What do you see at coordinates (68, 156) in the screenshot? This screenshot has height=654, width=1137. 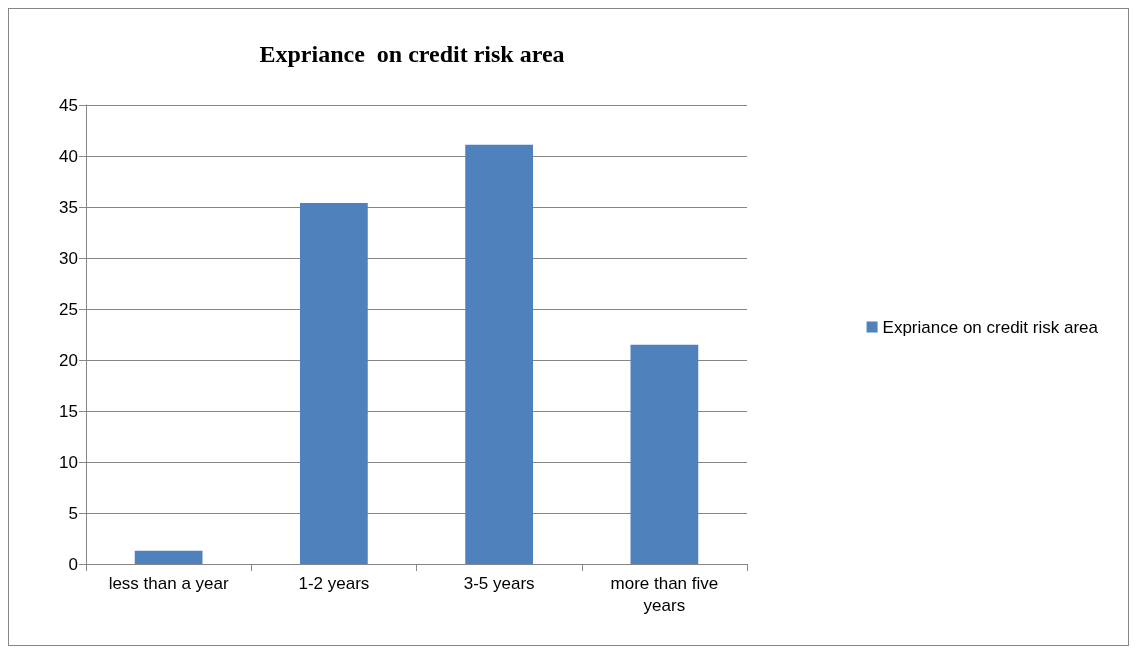 I see `y-tick-label: 40` at bounding box center [68, 156].